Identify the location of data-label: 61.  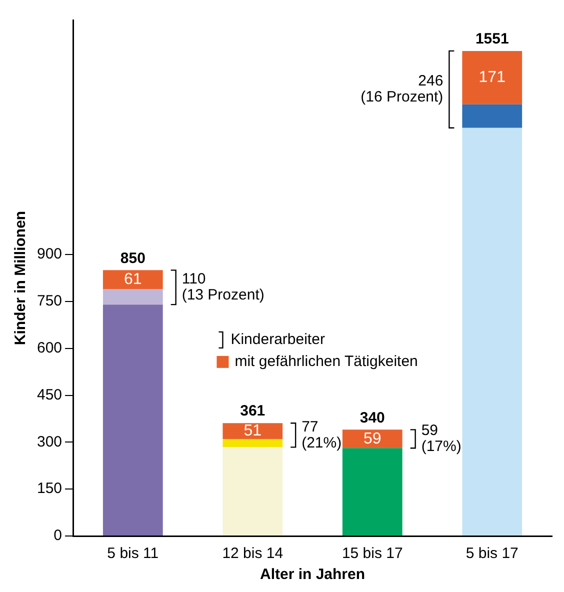
(133, 279).